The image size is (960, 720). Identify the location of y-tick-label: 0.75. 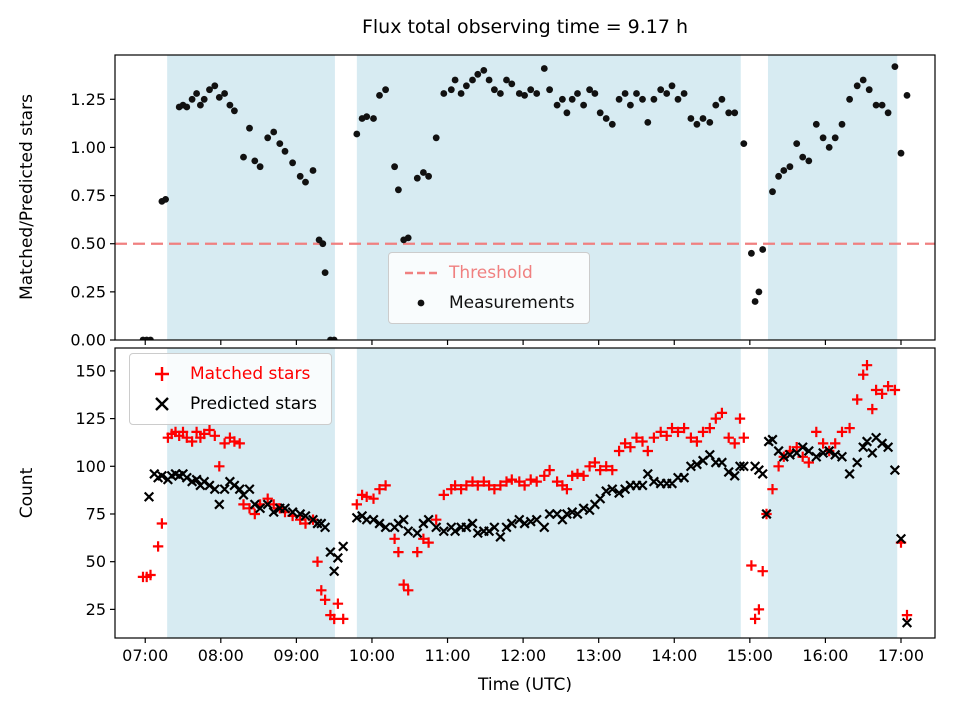
(88, 195).